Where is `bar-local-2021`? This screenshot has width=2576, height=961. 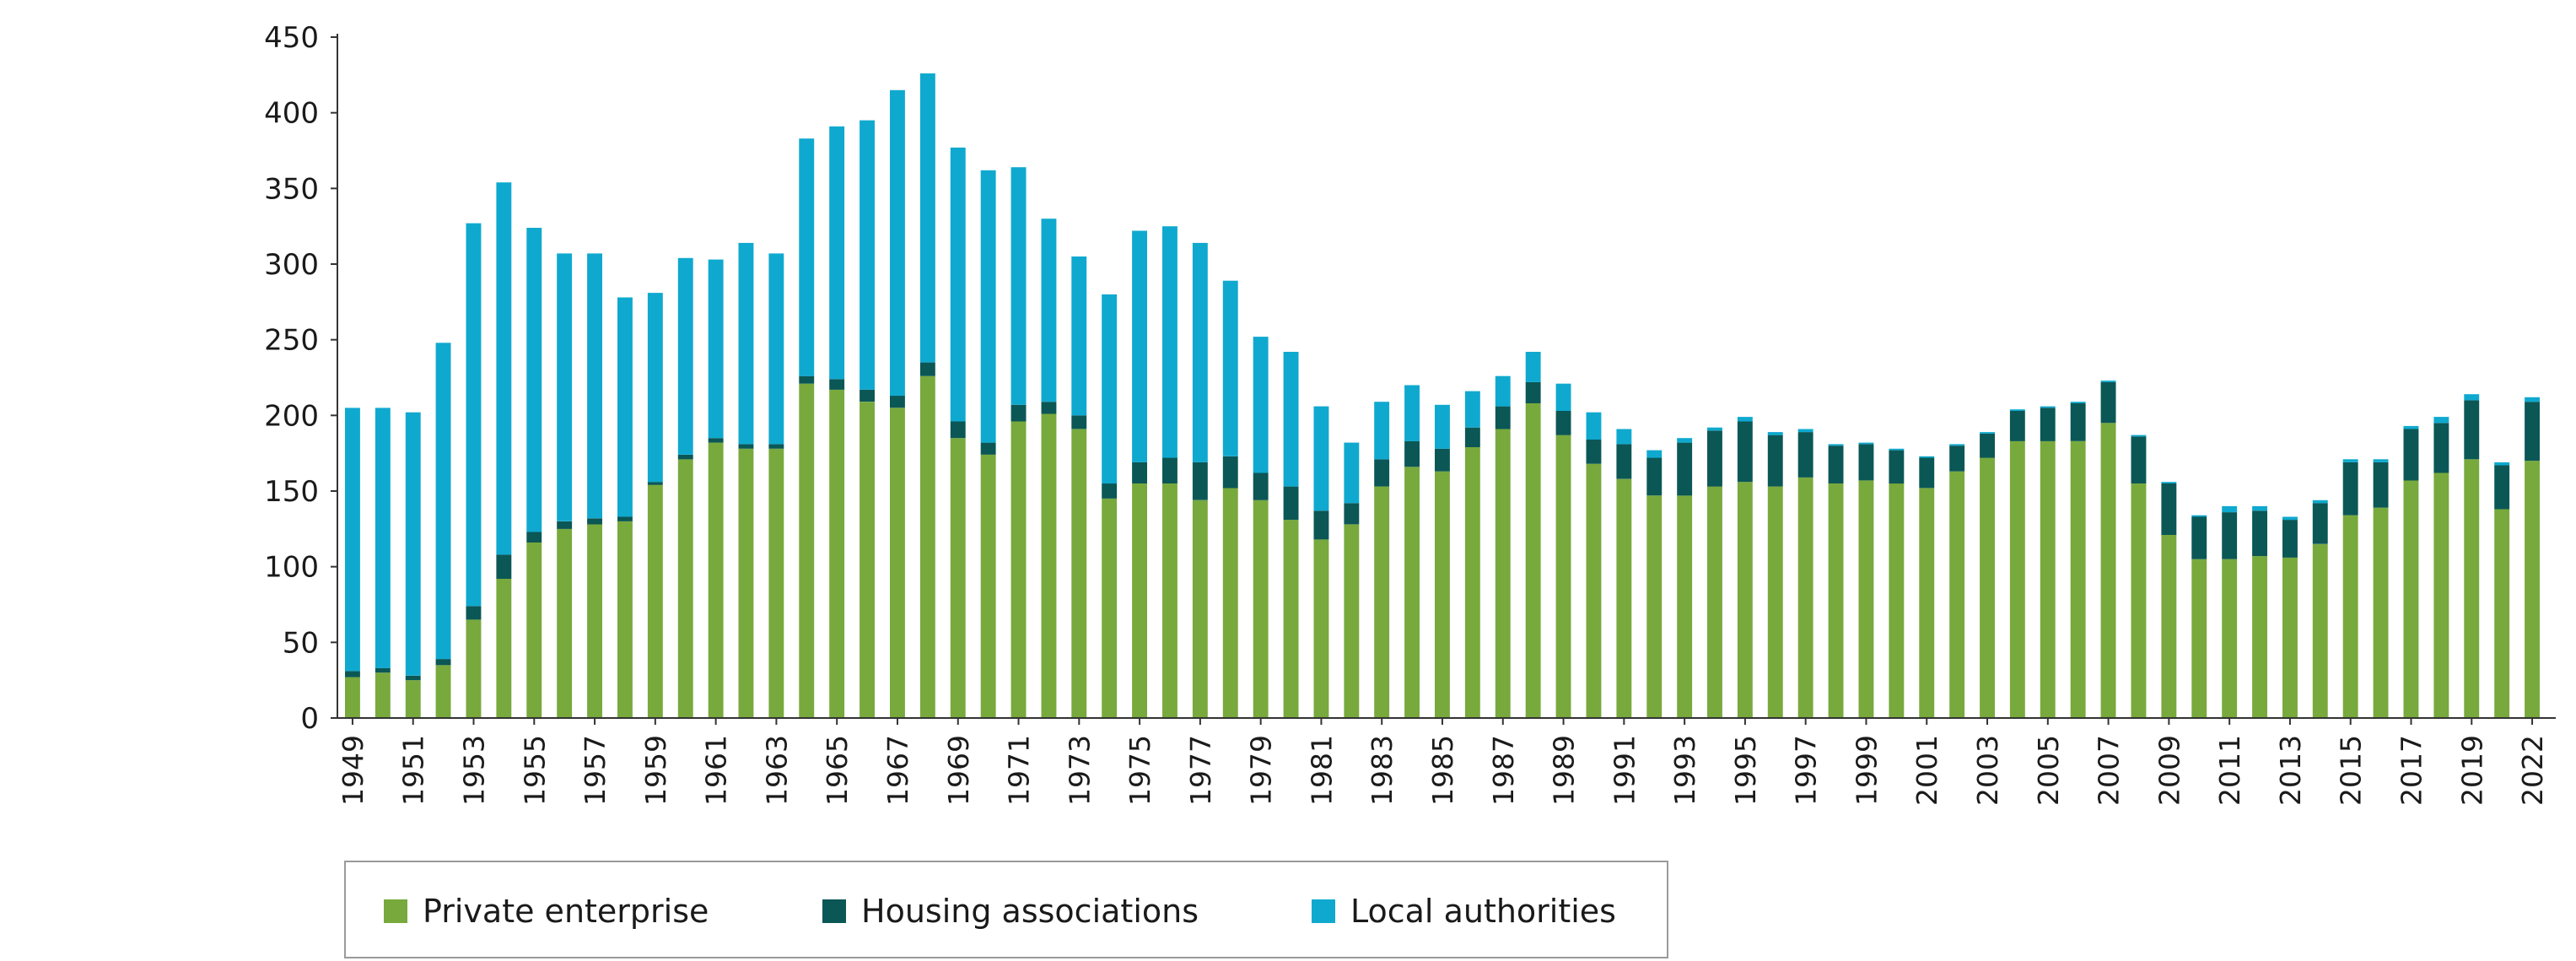 bar-local-2021 is located at coordinates (2502, 464).